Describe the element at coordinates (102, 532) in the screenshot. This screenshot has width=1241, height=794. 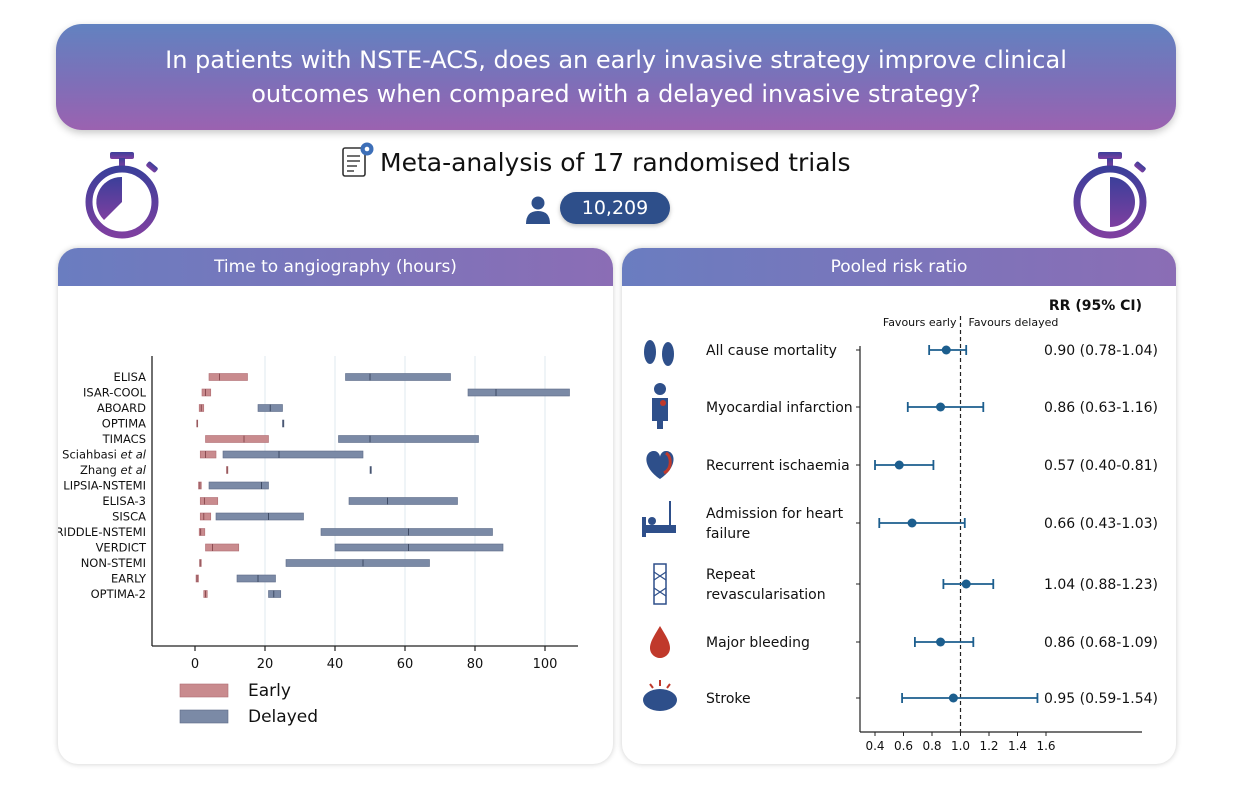
I see `trial-label: RIDDLE-NSTEMI` at that location.